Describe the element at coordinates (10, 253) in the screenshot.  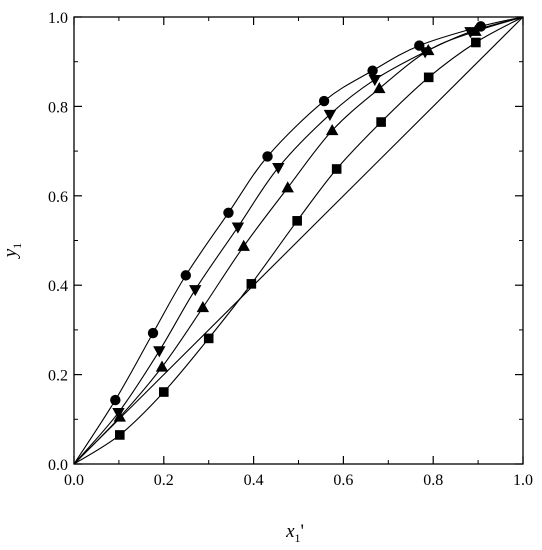
I see `y-axis-label-var: y` at that location.